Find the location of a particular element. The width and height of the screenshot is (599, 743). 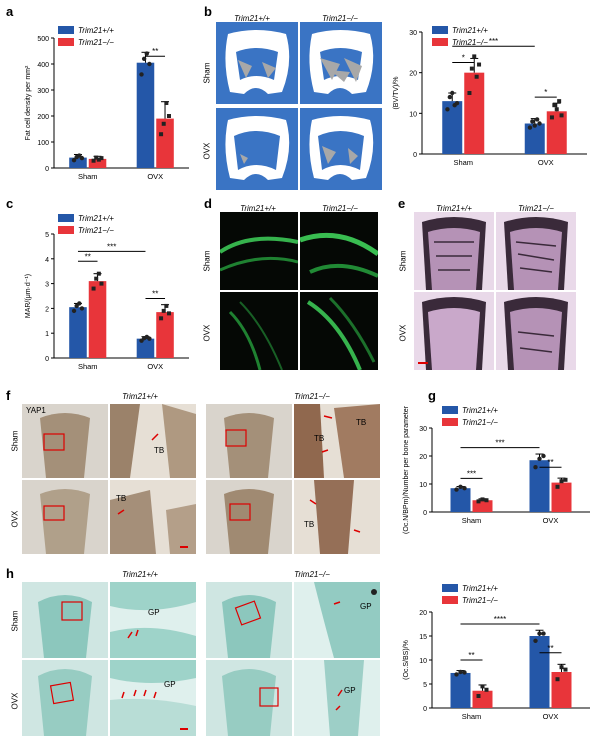

y-tick-label: 3 is located at coordinates (47, 285).